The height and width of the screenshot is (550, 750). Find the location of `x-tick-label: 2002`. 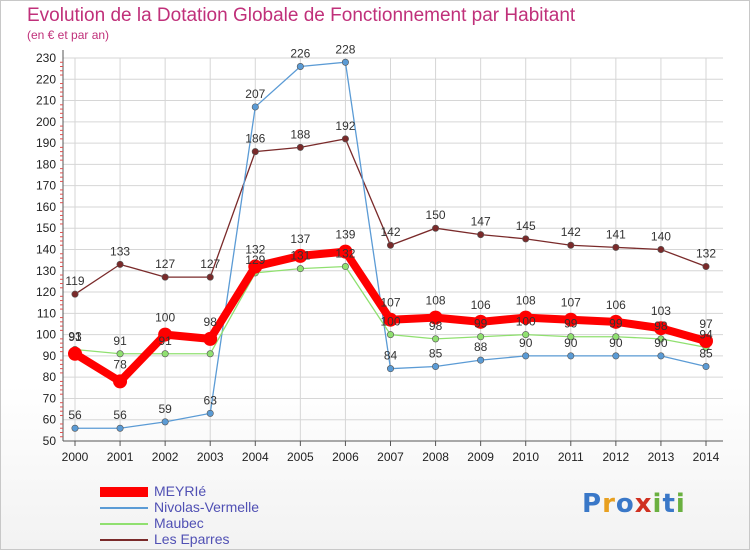

x-tick-label: 2002 is located at coordinates (165, 457).